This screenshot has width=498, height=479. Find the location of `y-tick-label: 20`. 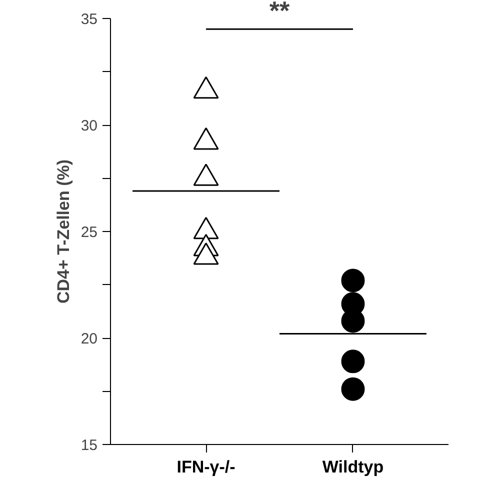

y-tick-label: 20 is located at coordinates (89, 339).